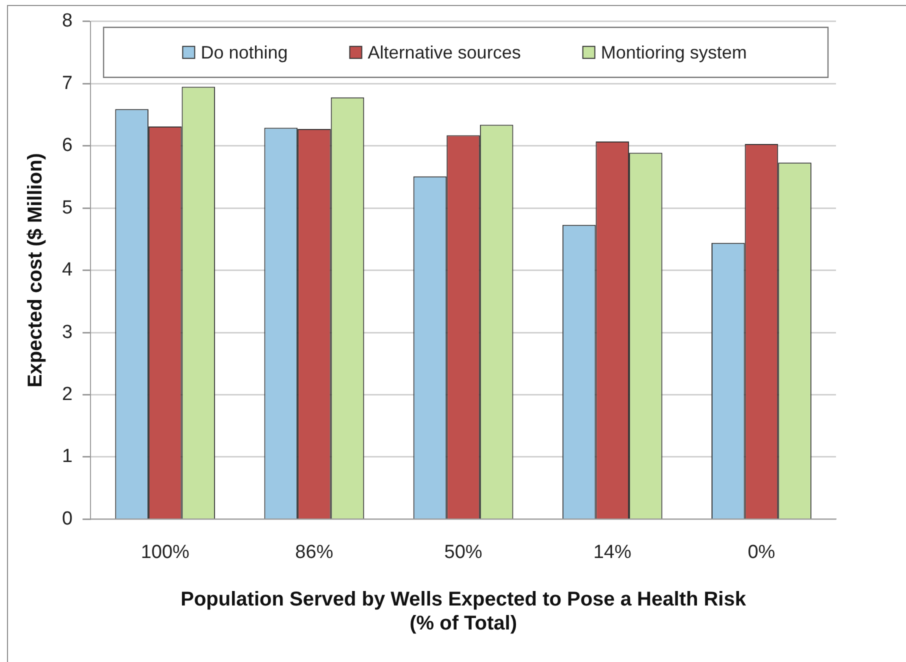  Describe the element at coordinates (673, 52) in the screenshot. I see `legend-label: Montioring system` at that location.